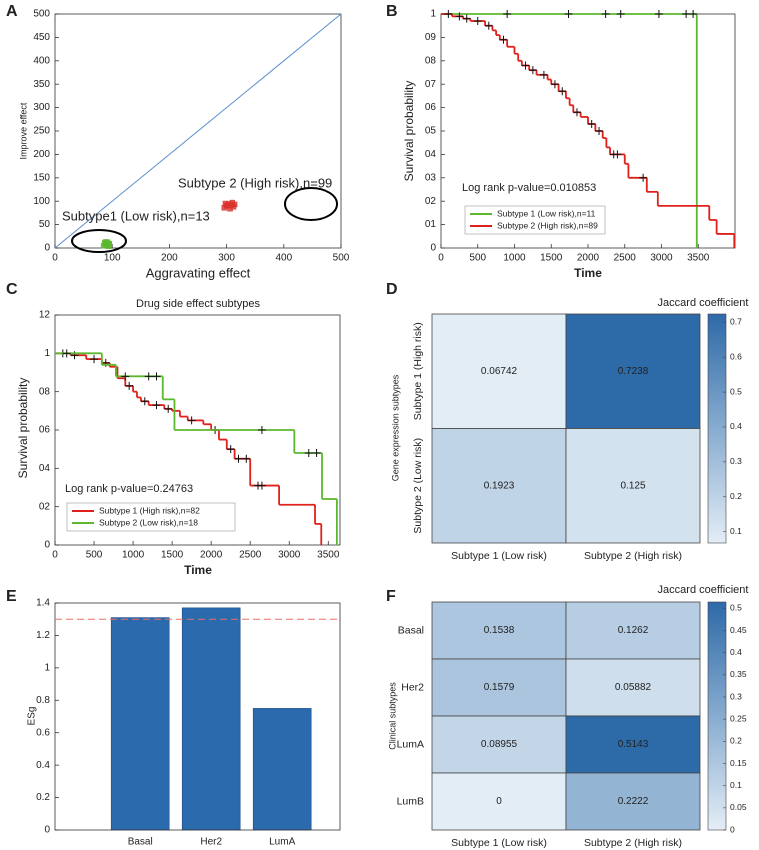  I want to click on panel-letter: D, so click(392, 289).